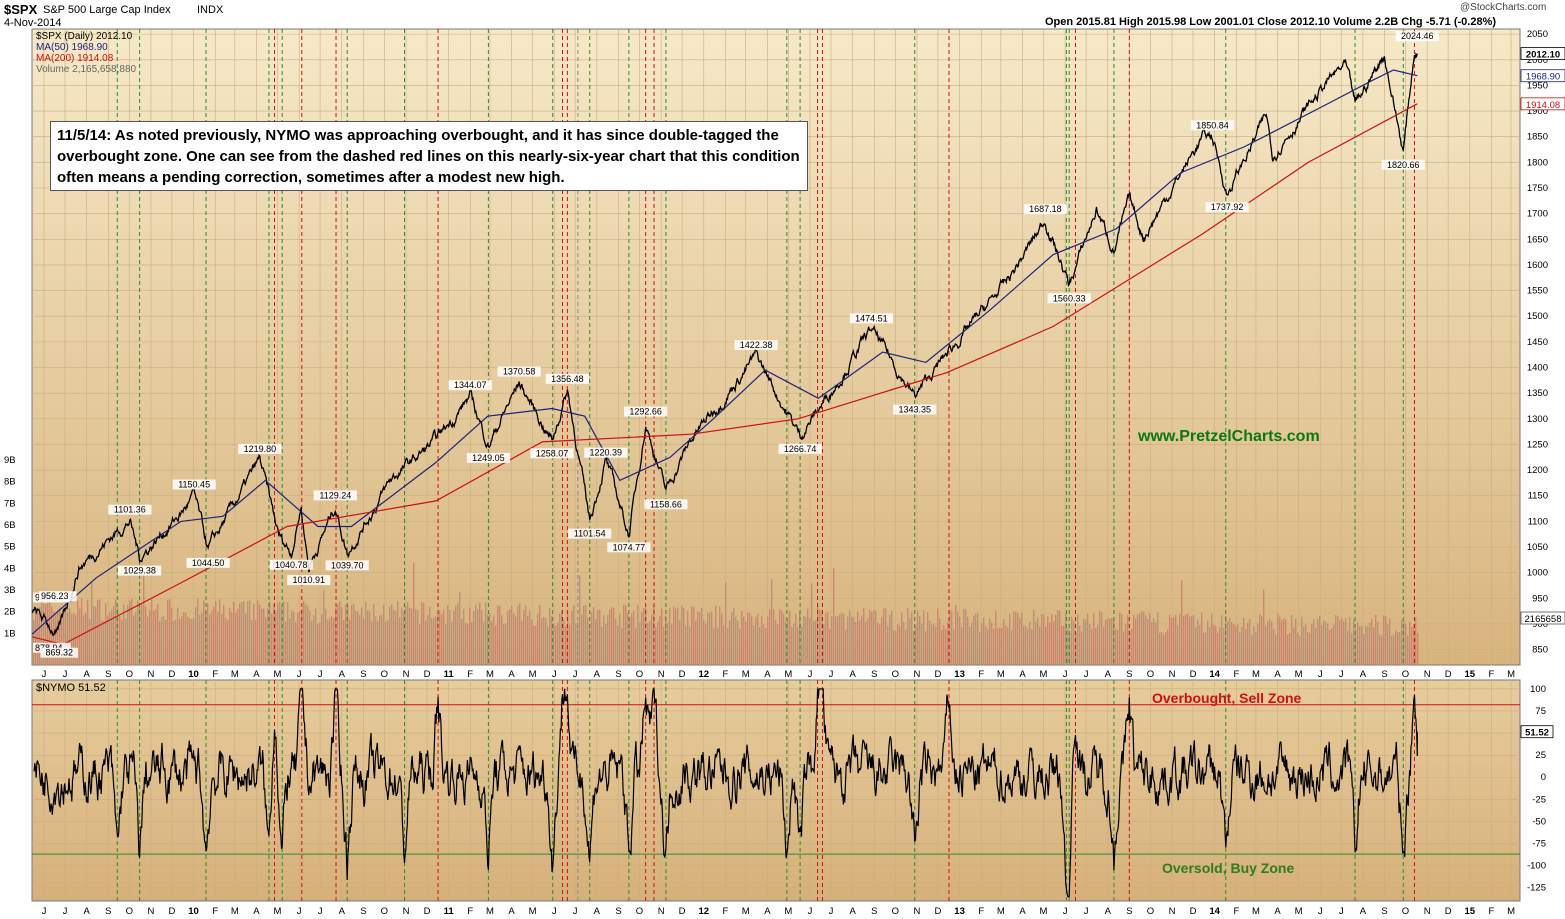 This screenshot has height=919, width=1565. Describe the element at coordinates (1539, 821) in the screenshot. I see `nymo-tick-label: -50` at that location.